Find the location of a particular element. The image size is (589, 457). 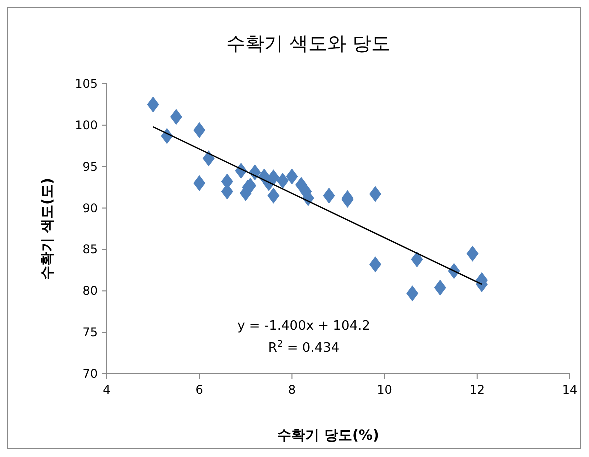

y-tick-label: 70 is located at coordinates (90, 374).